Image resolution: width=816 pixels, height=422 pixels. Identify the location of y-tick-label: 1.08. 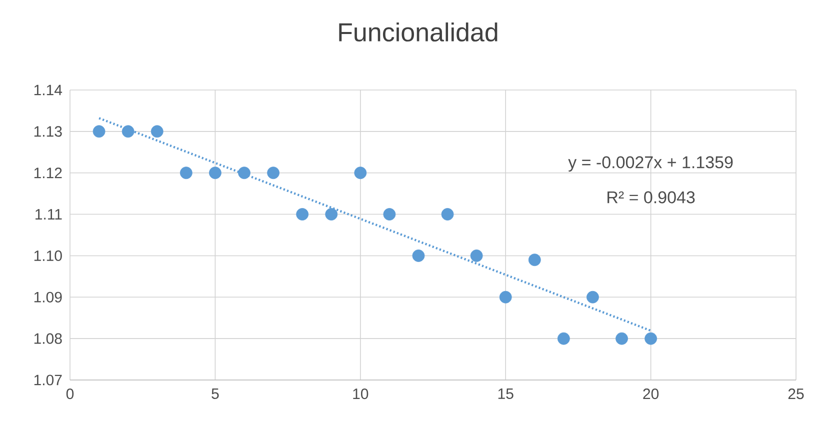
(48, 338).